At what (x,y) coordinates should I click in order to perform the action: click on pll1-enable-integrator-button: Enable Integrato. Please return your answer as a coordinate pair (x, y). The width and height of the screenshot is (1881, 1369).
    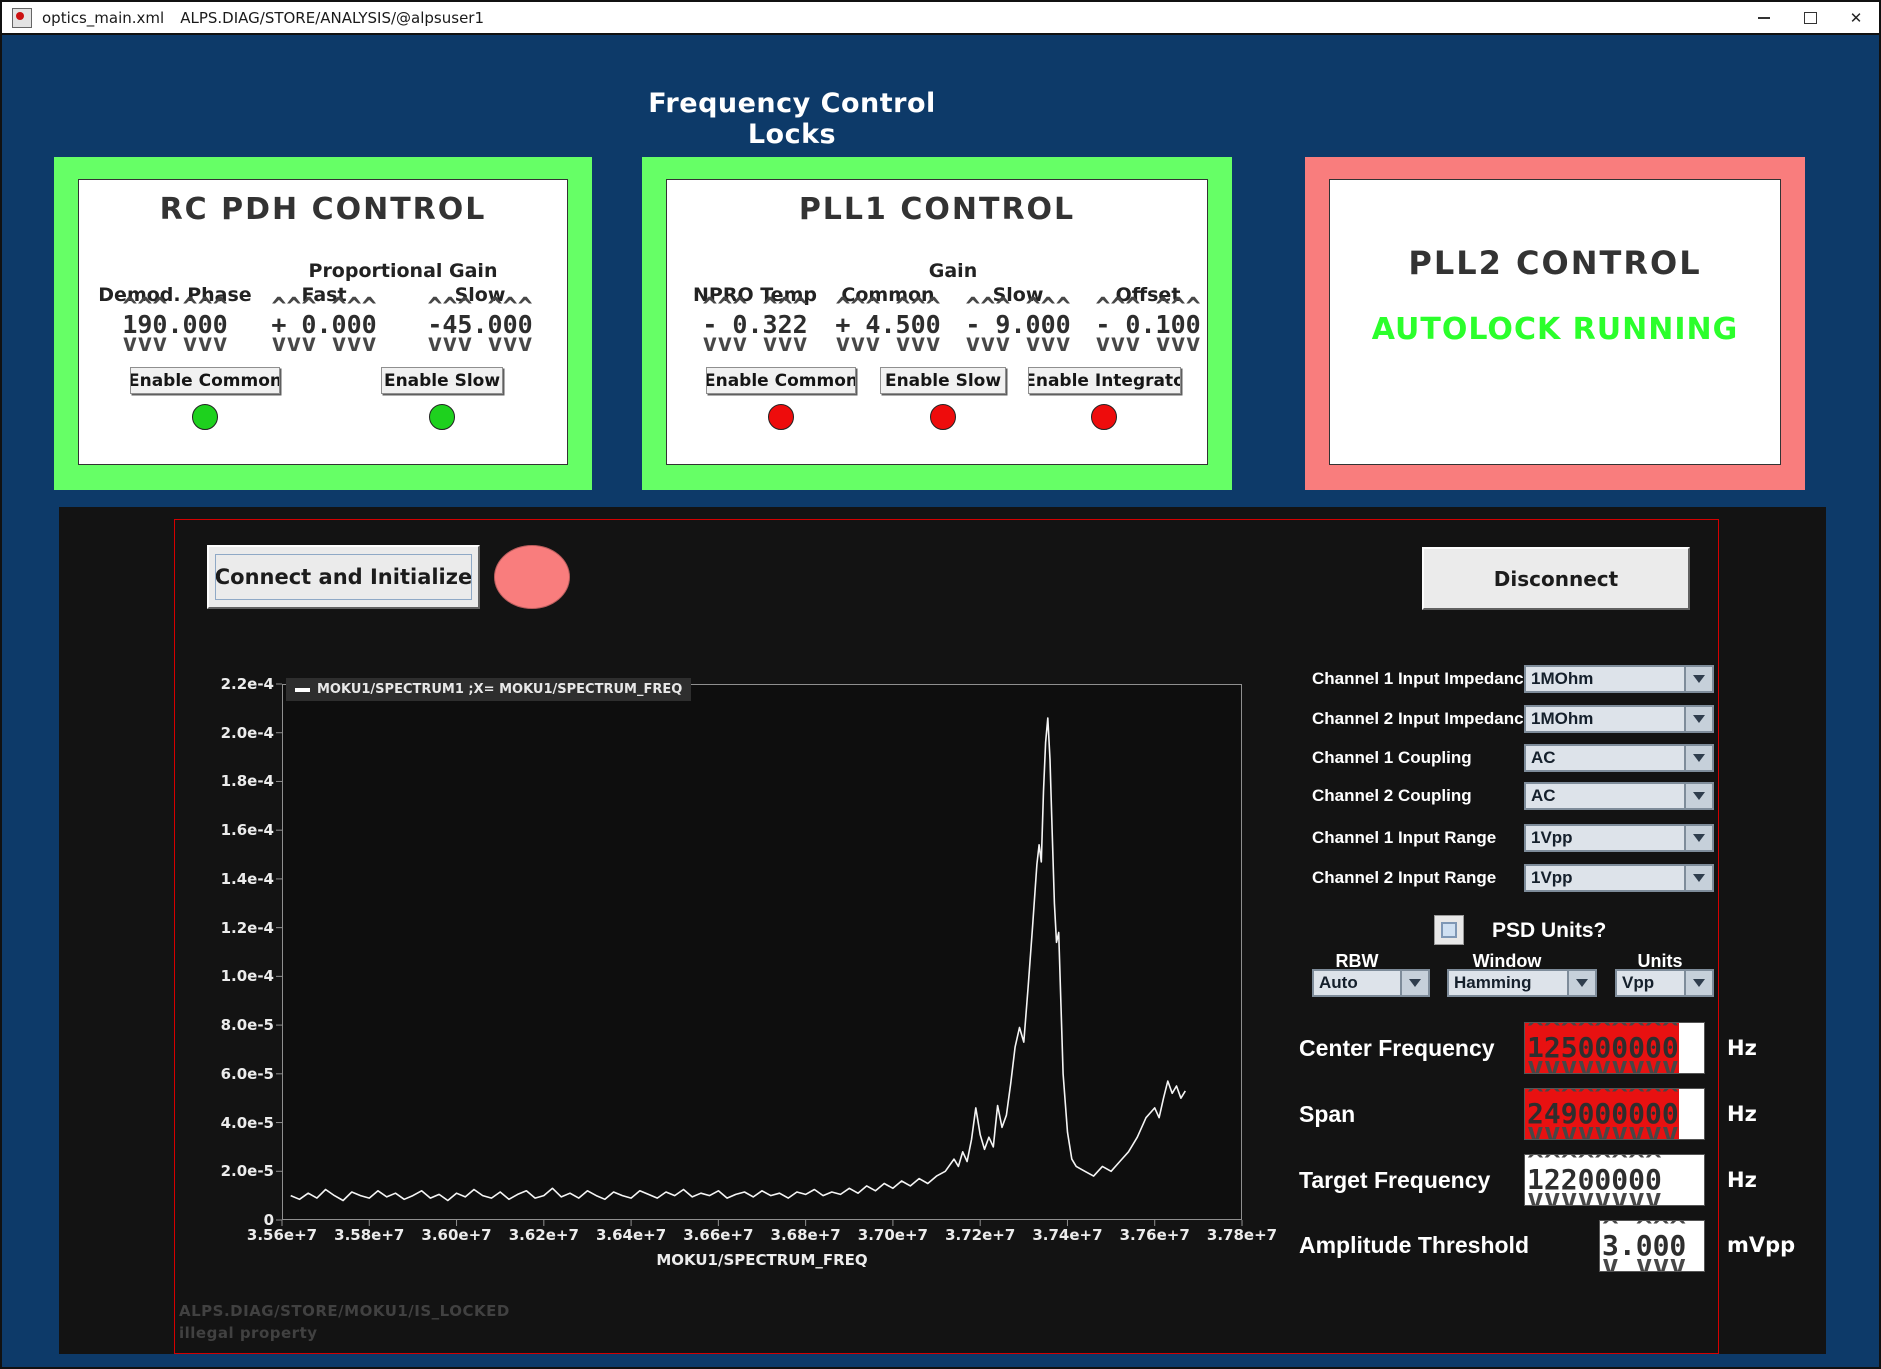
    Looking at the image, I should click on (1104, 380).